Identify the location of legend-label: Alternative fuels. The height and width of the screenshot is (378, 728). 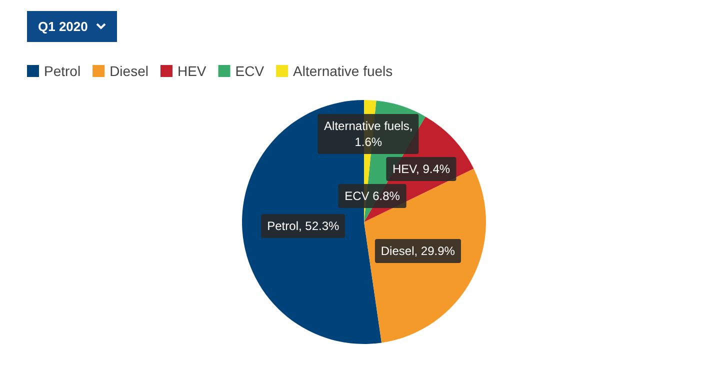
(343, 71).